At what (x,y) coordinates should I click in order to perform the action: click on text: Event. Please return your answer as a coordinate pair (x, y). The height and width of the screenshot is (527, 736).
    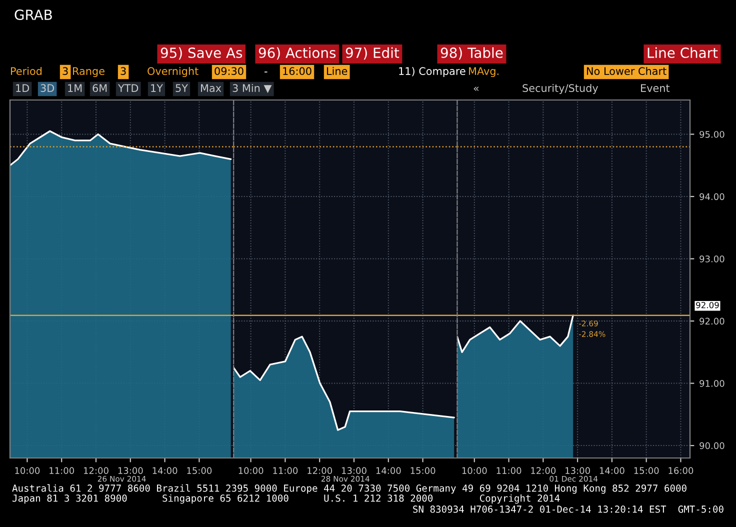
    Looking at the image, I should click on (655, 88).